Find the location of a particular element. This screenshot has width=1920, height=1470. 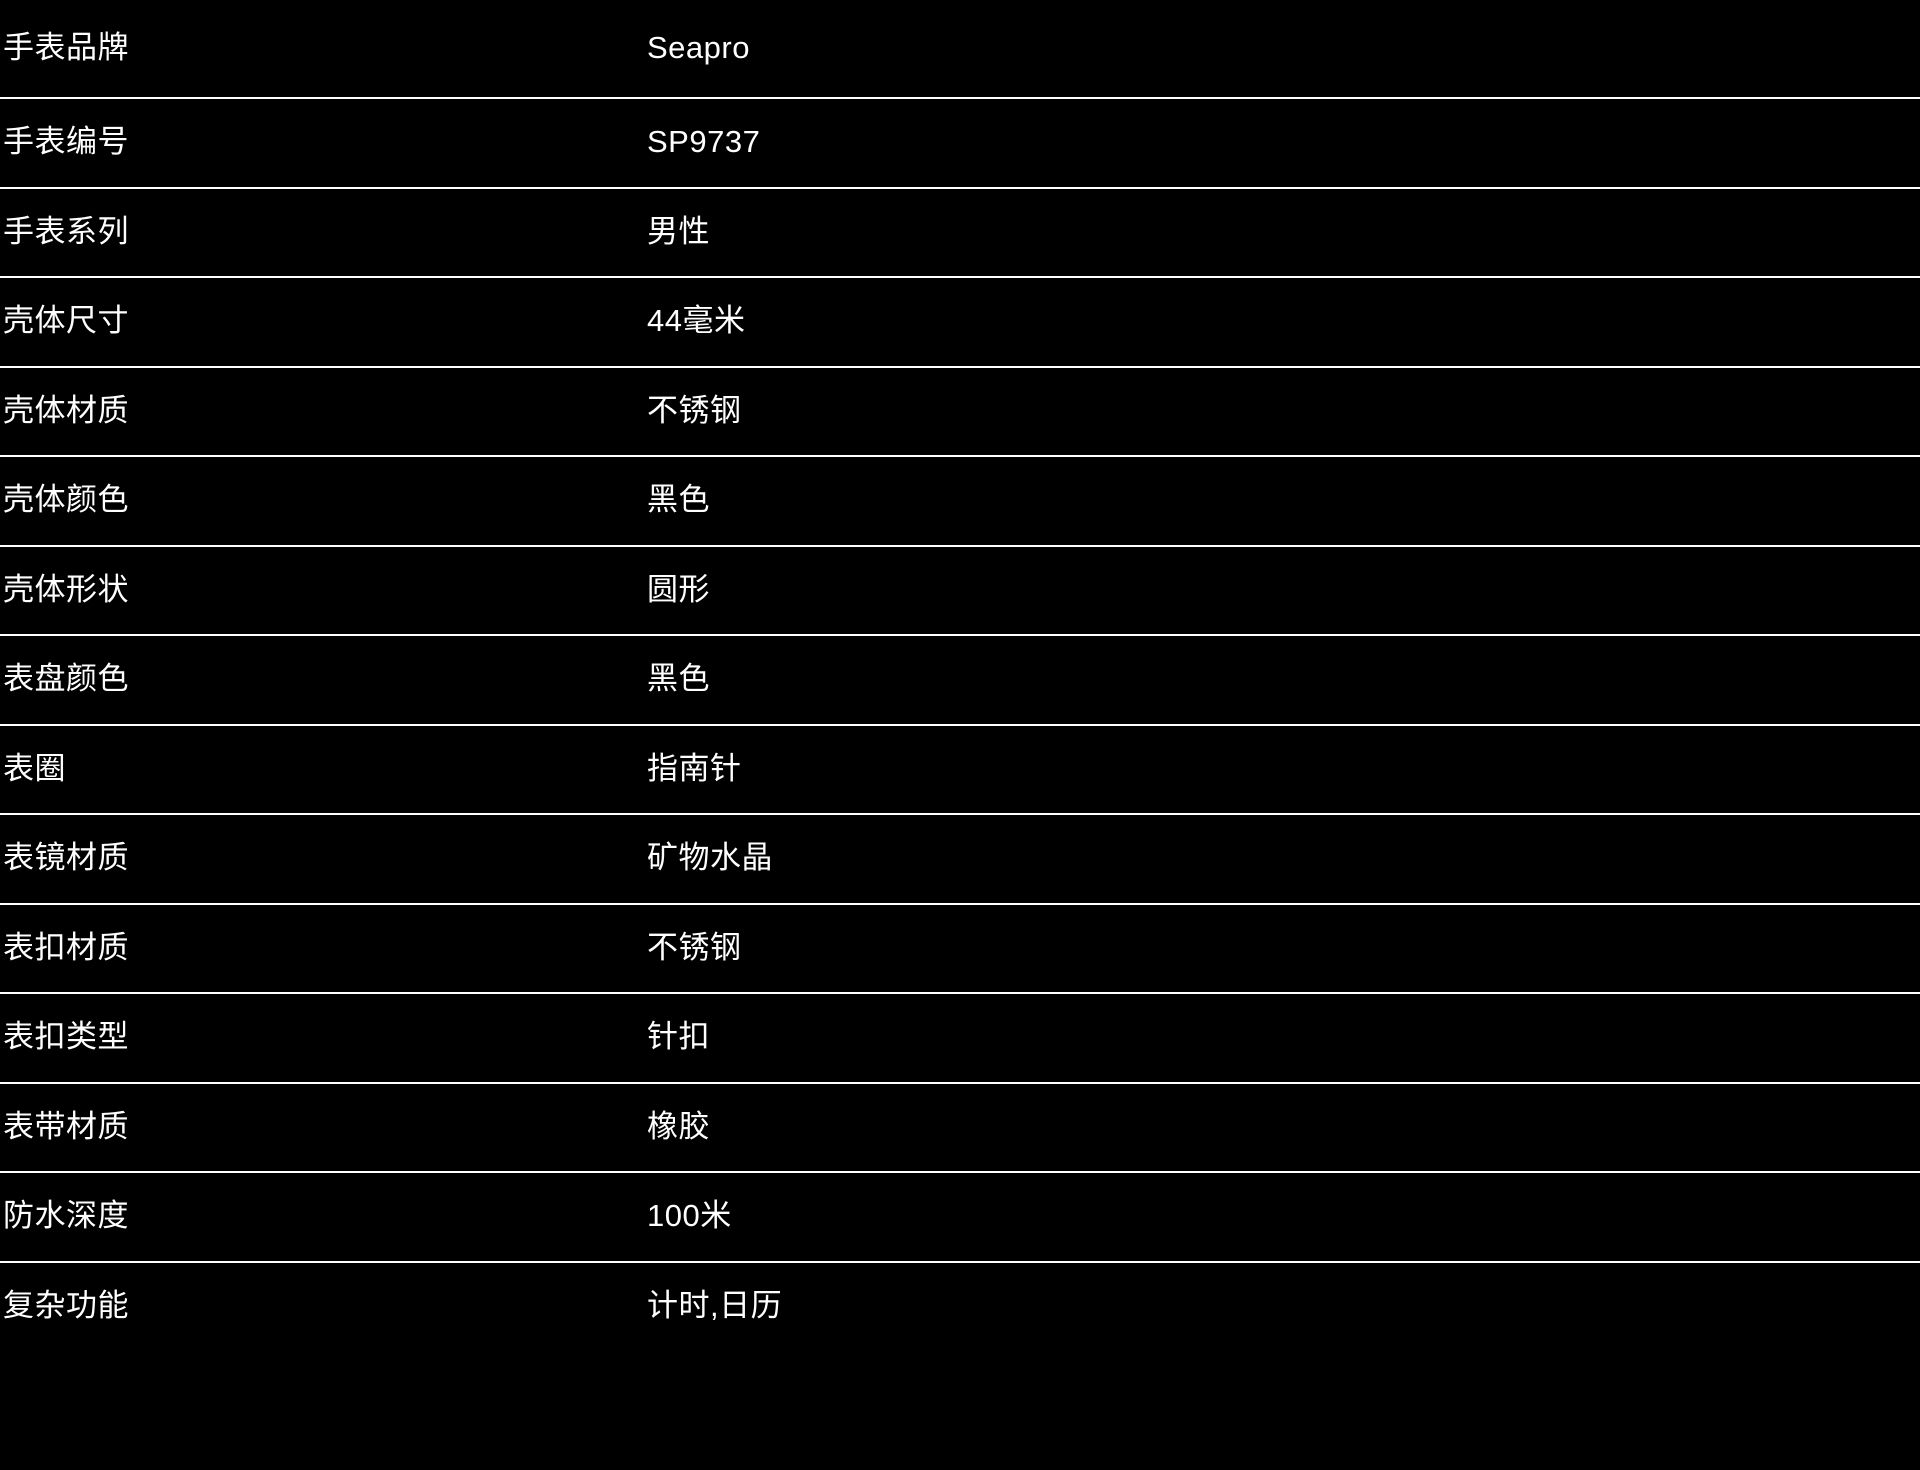

table-row: 手表系列 男性 is located at coordinates (960, 232).